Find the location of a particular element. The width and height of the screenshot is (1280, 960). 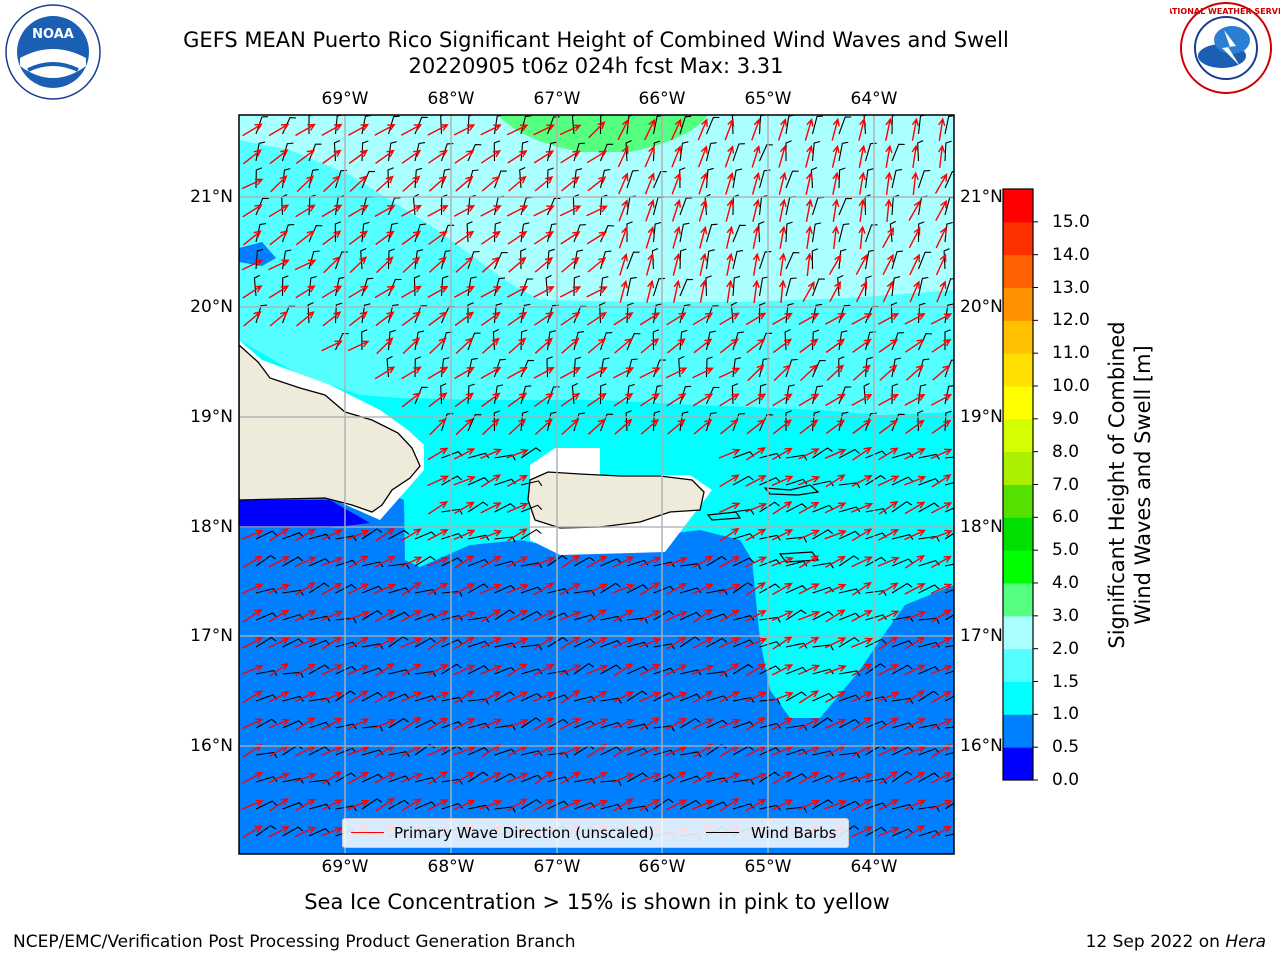

contour-band-0p0-0p5 is located at coordinates (304, 514).